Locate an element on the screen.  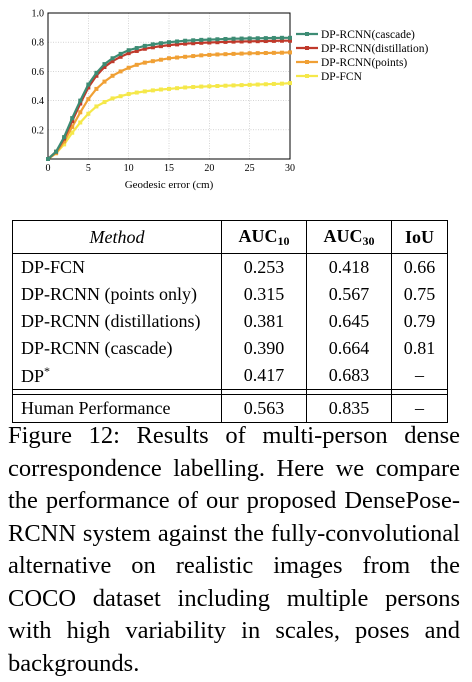
legend-label: DP-RCNN(points) is located at coordinates (364, 63).